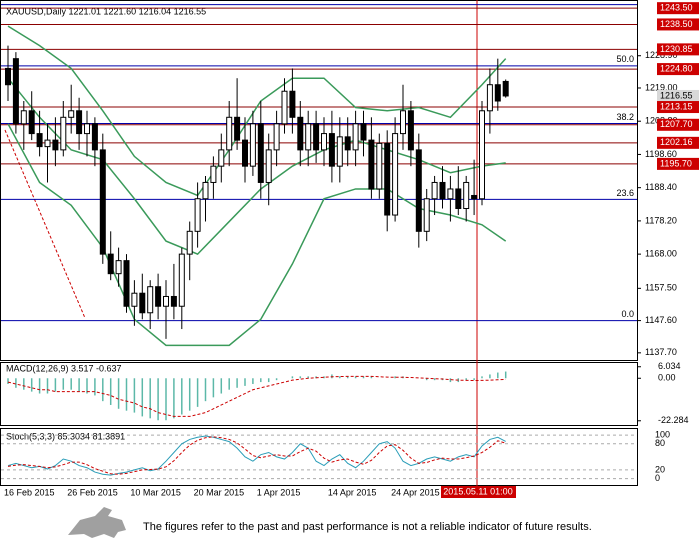  Describe the element at coordinates (676, 95) in the screenshot. I see `level-label: 1216.55` at that location.